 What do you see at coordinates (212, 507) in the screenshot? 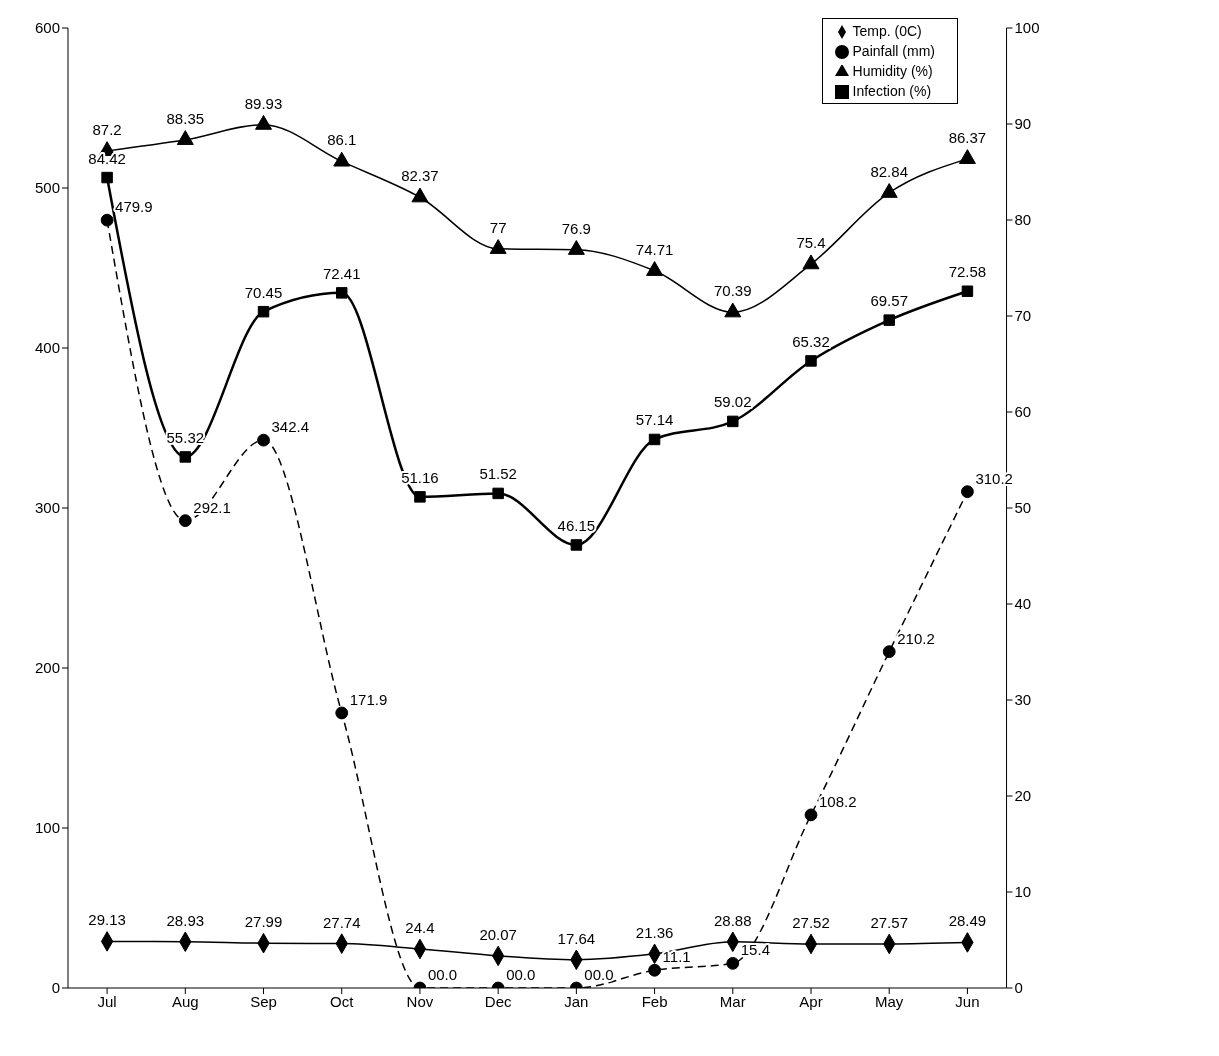
I see `data-label: 292.1` at bounding box center [212, 507].